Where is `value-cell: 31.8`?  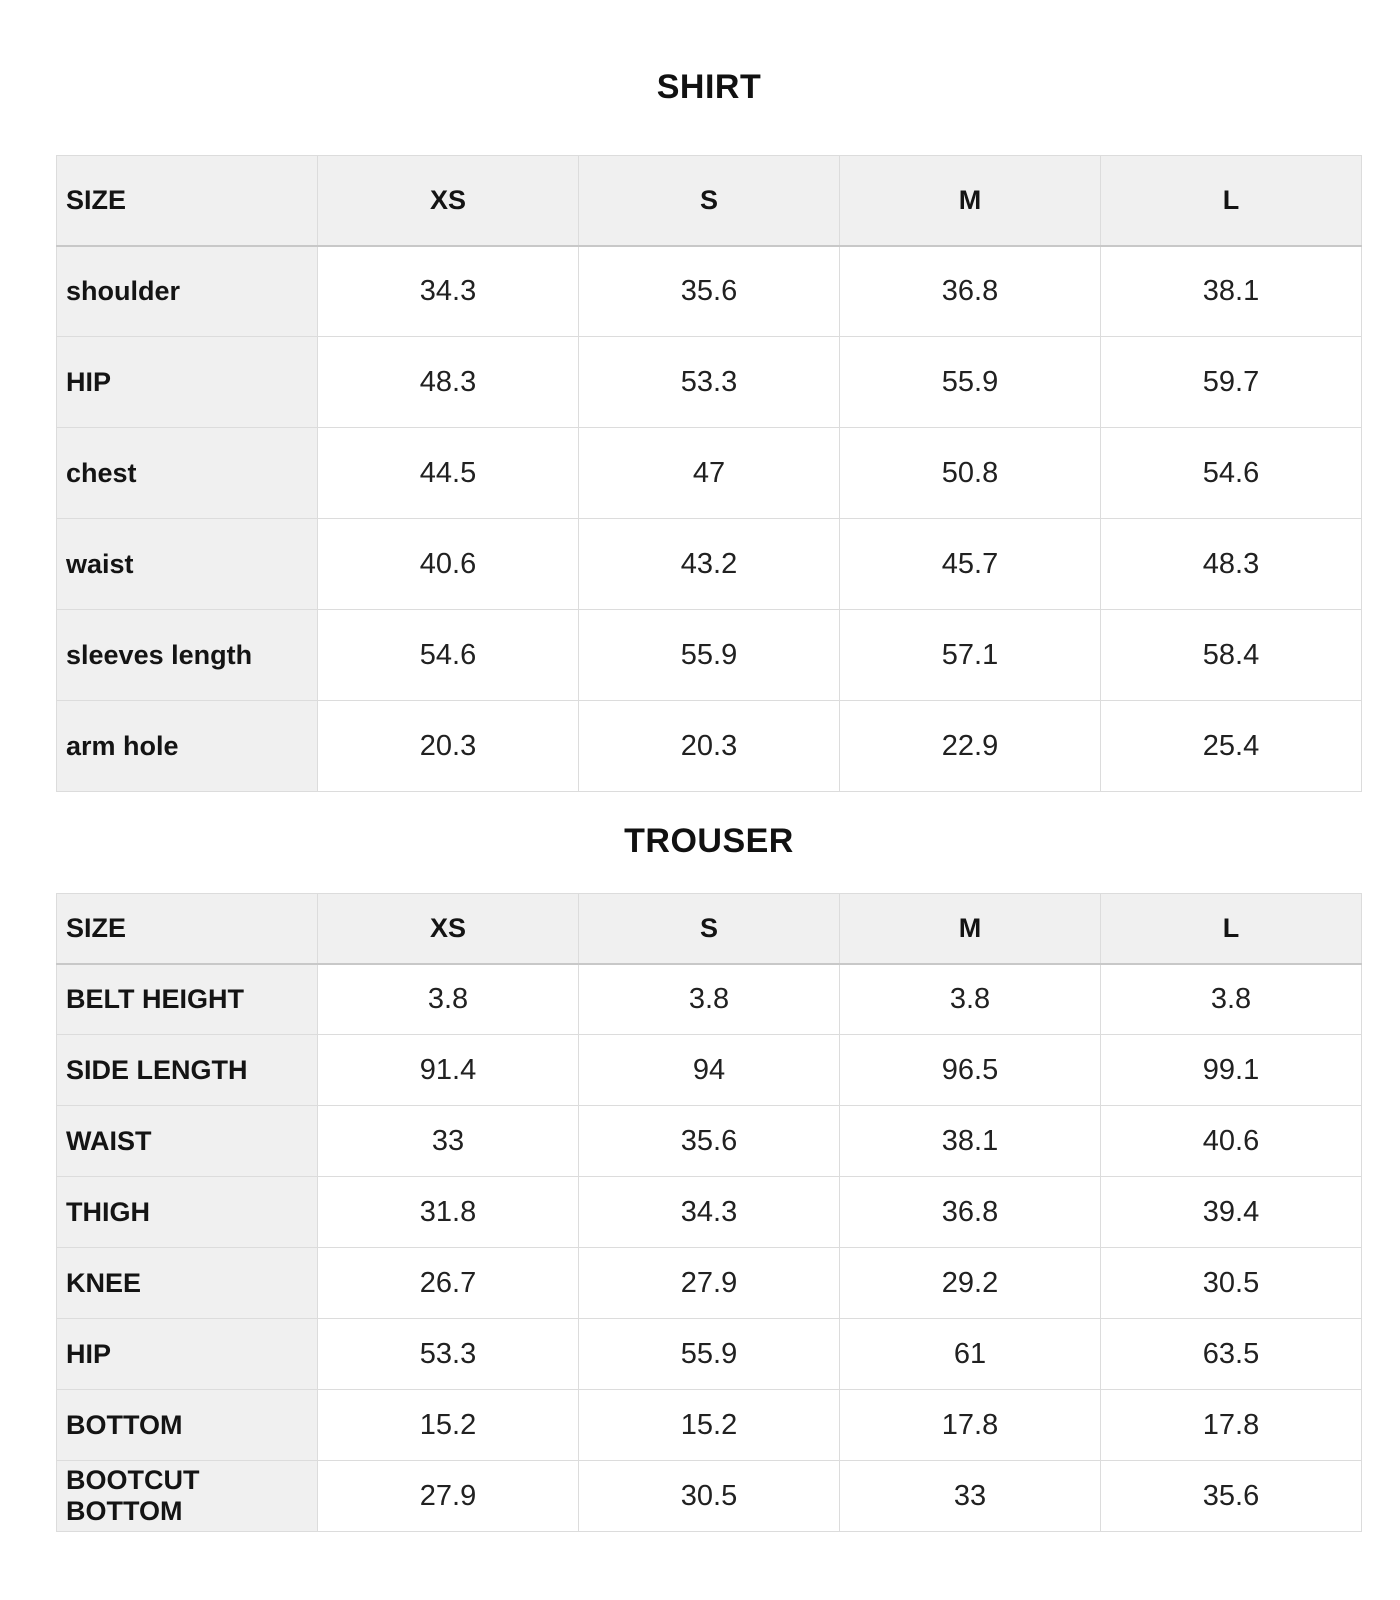
value-cell: 31.8 is located at coordinates (448, 1212).